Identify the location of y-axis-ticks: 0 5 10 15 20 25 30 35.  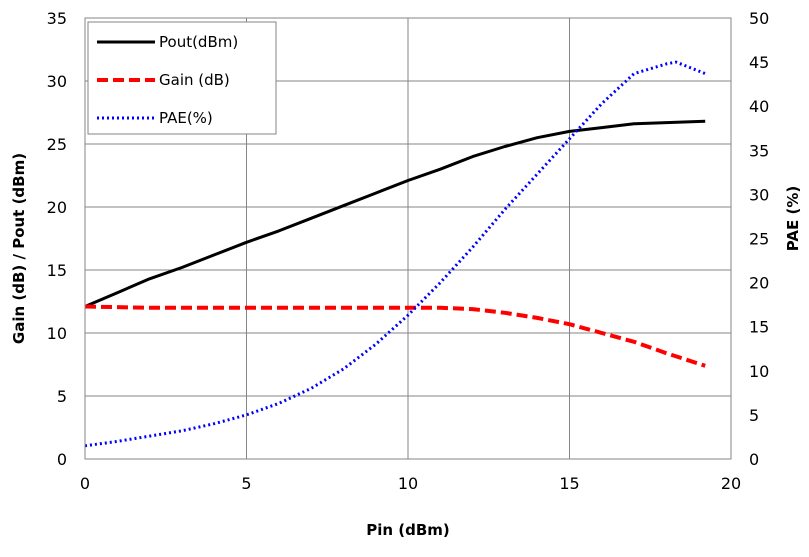
(57, 239).